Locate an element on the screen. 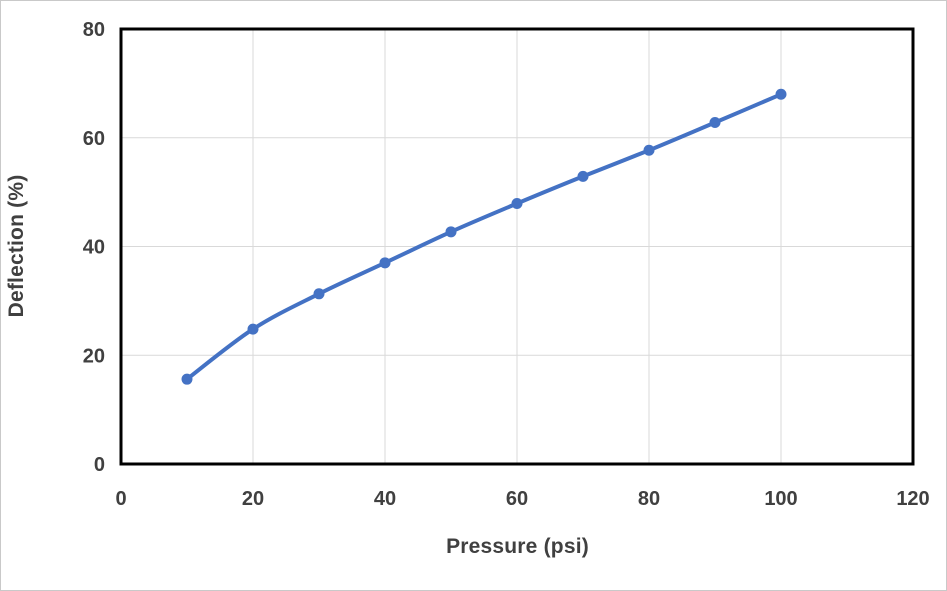  x-tick-label: 60 is located at coordinates (517, 499).